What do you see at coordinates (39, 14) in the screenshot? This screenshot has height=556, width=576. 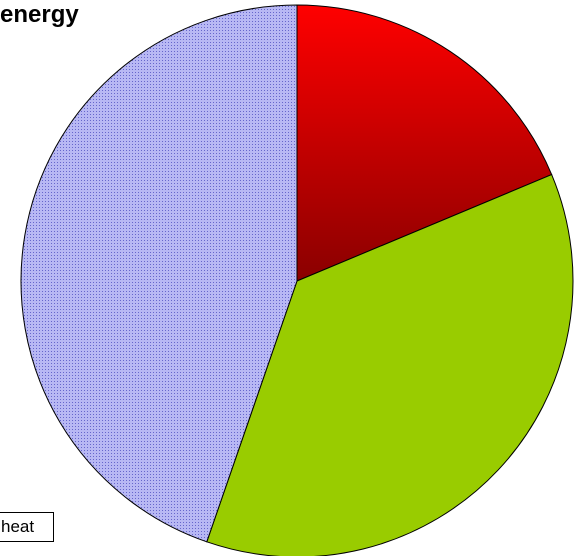 I see `chart-title: energy` at bounding box center [39, 14].